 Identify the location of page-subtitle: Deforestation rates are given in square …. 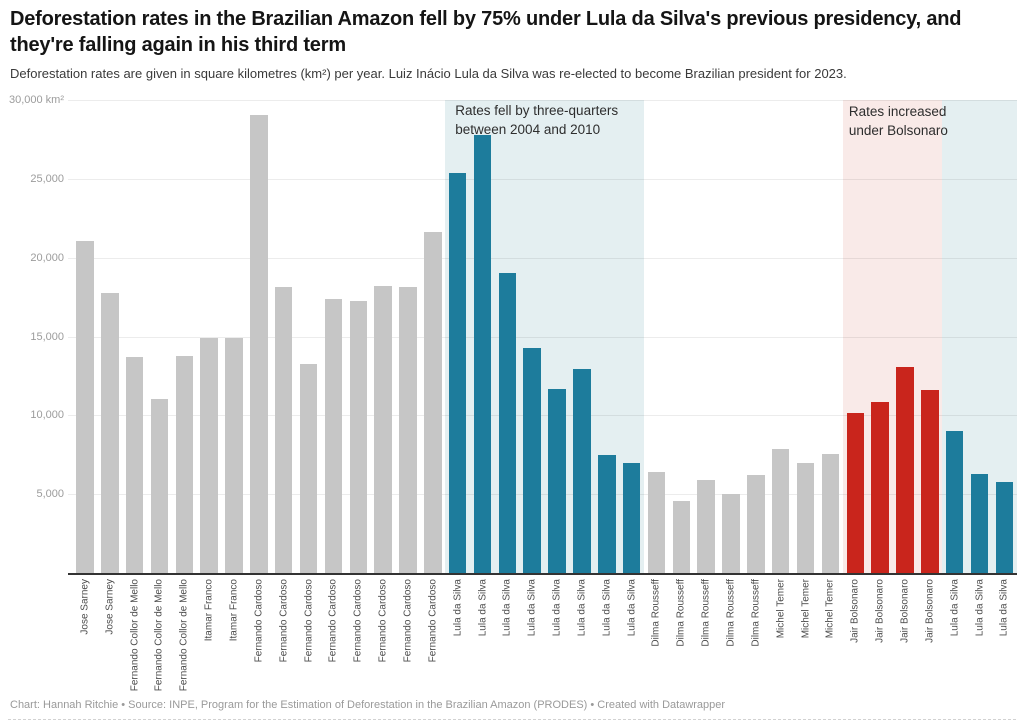
(428, 73).